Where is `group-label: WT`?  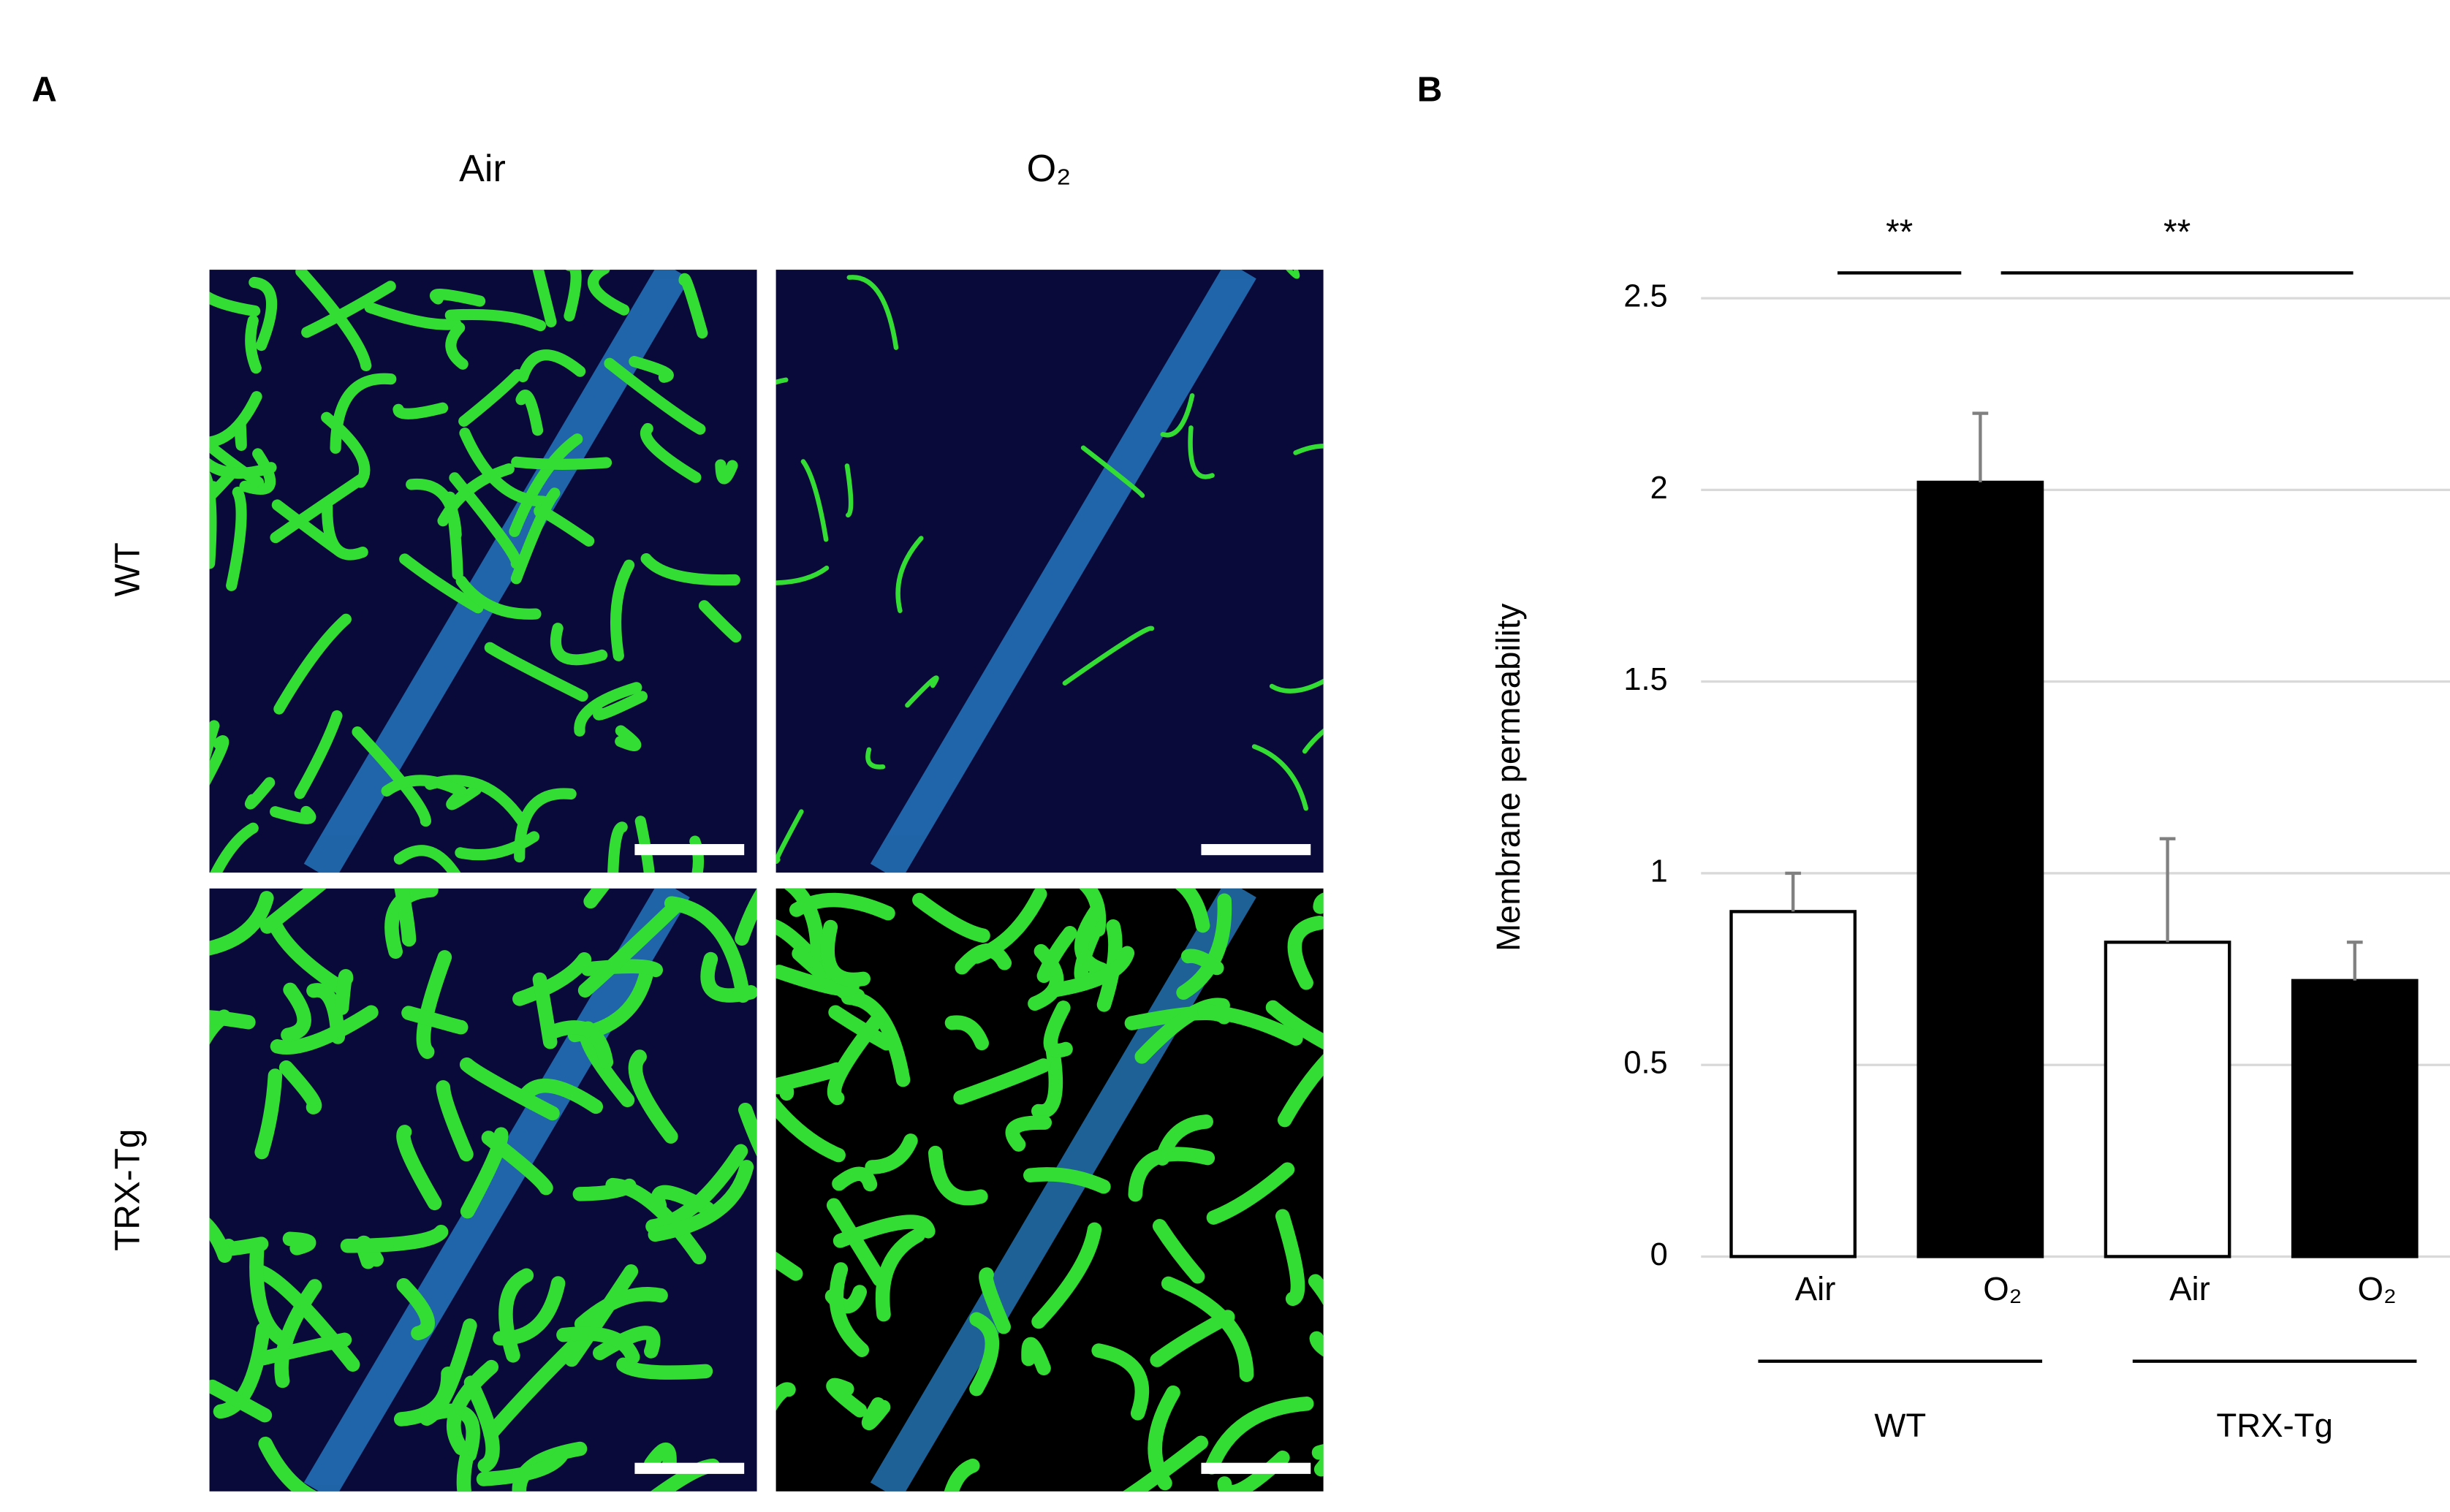
group-label: WT is located at coordinates (1900, 1425).